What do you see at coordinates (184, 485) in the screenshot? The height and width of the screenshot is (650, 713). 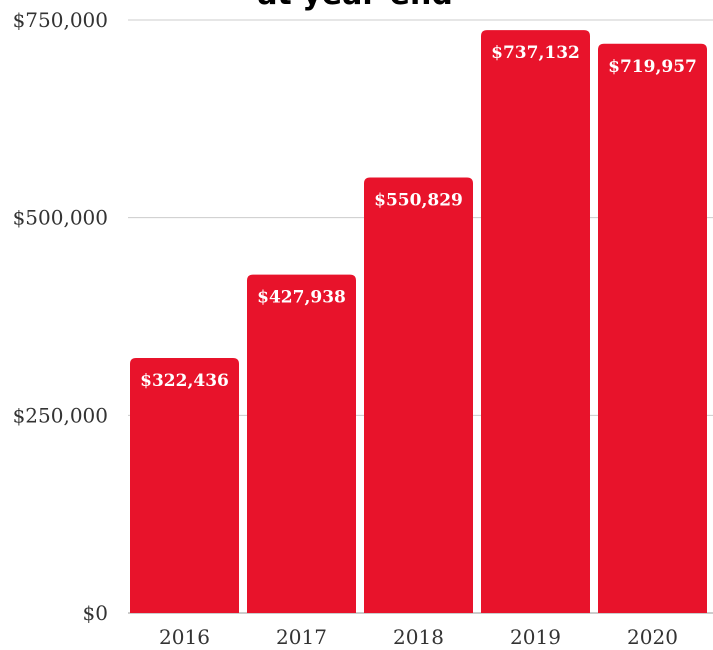 I see `bar-2016` at bounding box center [184, 485].